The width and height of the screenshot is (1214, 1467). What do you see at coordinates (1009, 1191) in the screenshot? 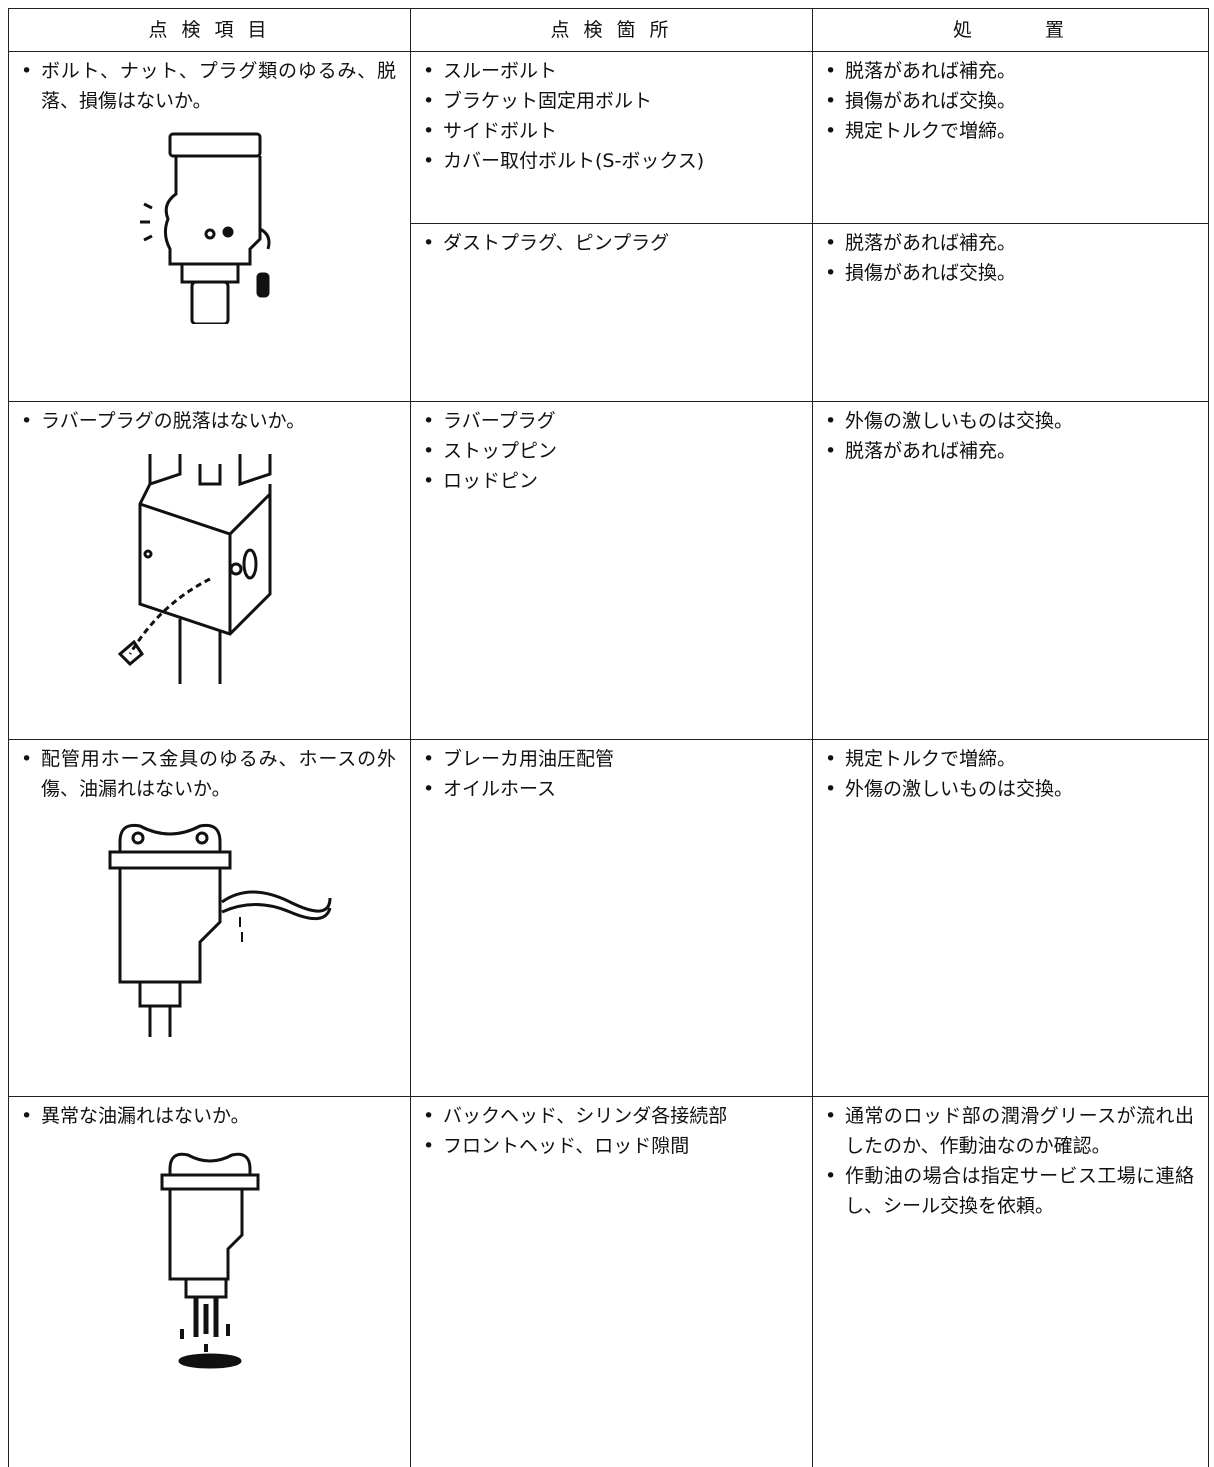
I see `action: 作動油の場合は指定サービス工場に連絡し、シール交換を依頼。` at bounding box center [1009, 1191].